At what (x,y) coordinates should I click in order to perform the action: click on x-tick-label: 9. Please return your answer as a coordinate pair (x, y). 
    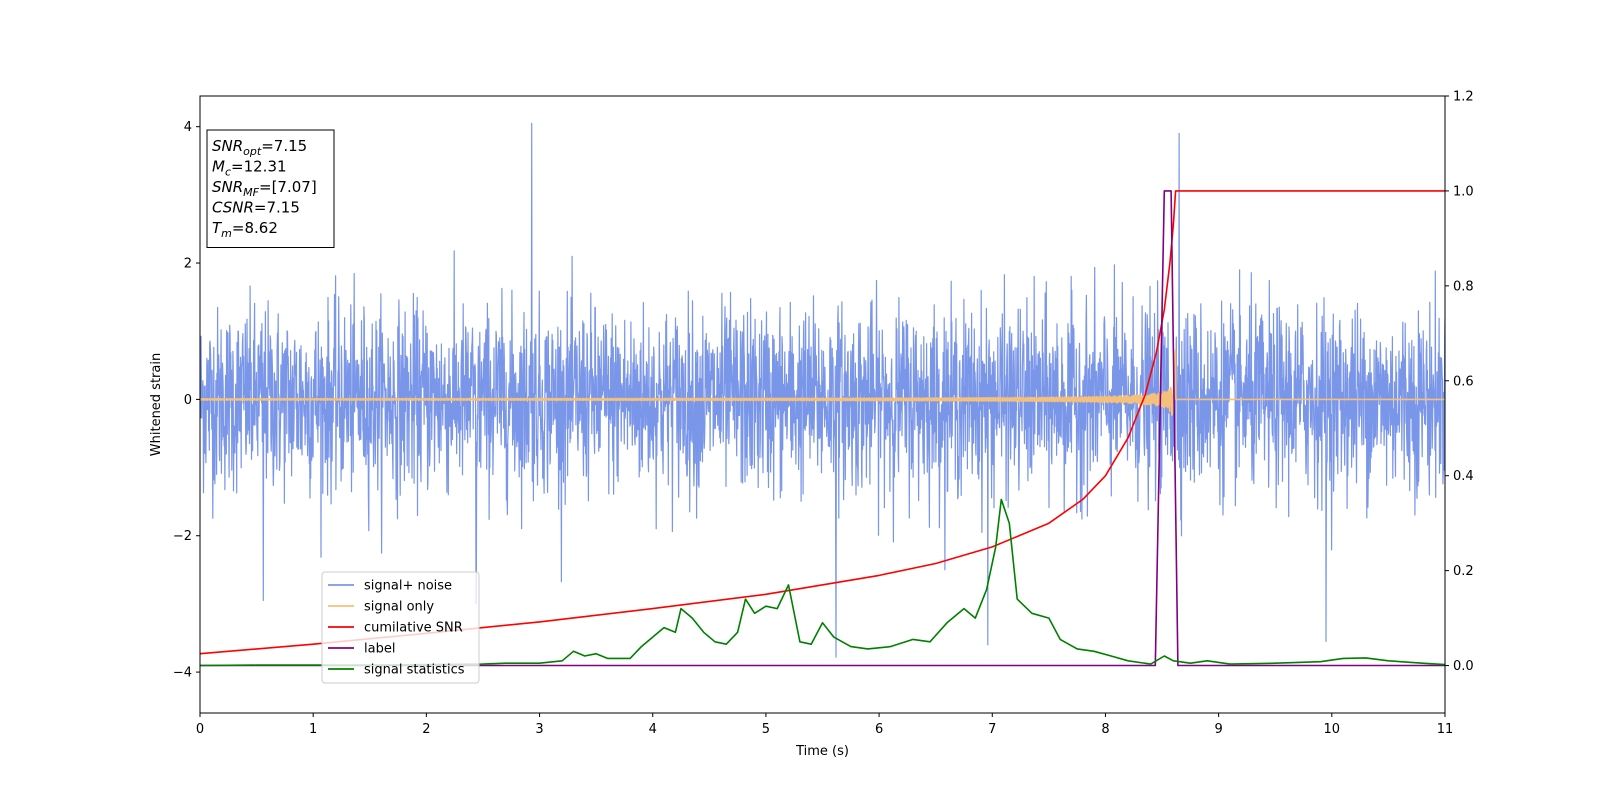
    Looking at the image, I should click on (1218, 729).